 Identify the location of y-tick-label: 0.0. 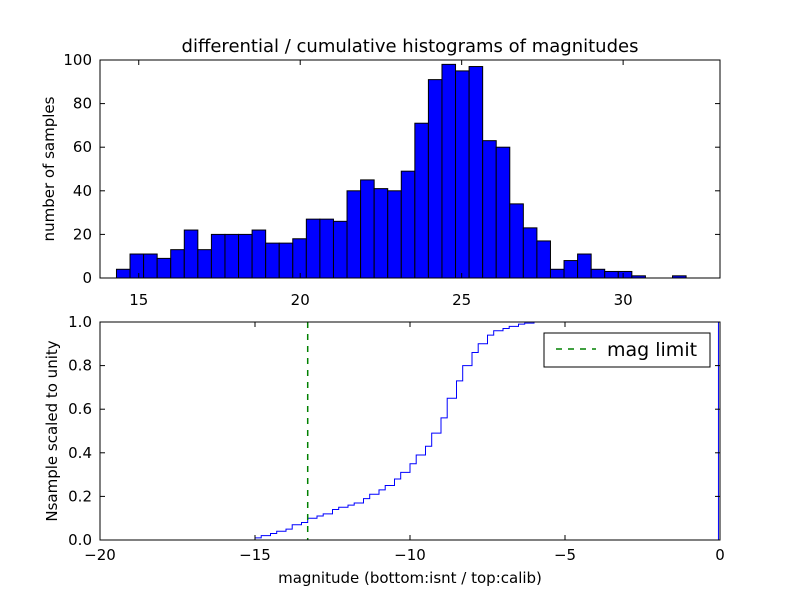
(80, 540).